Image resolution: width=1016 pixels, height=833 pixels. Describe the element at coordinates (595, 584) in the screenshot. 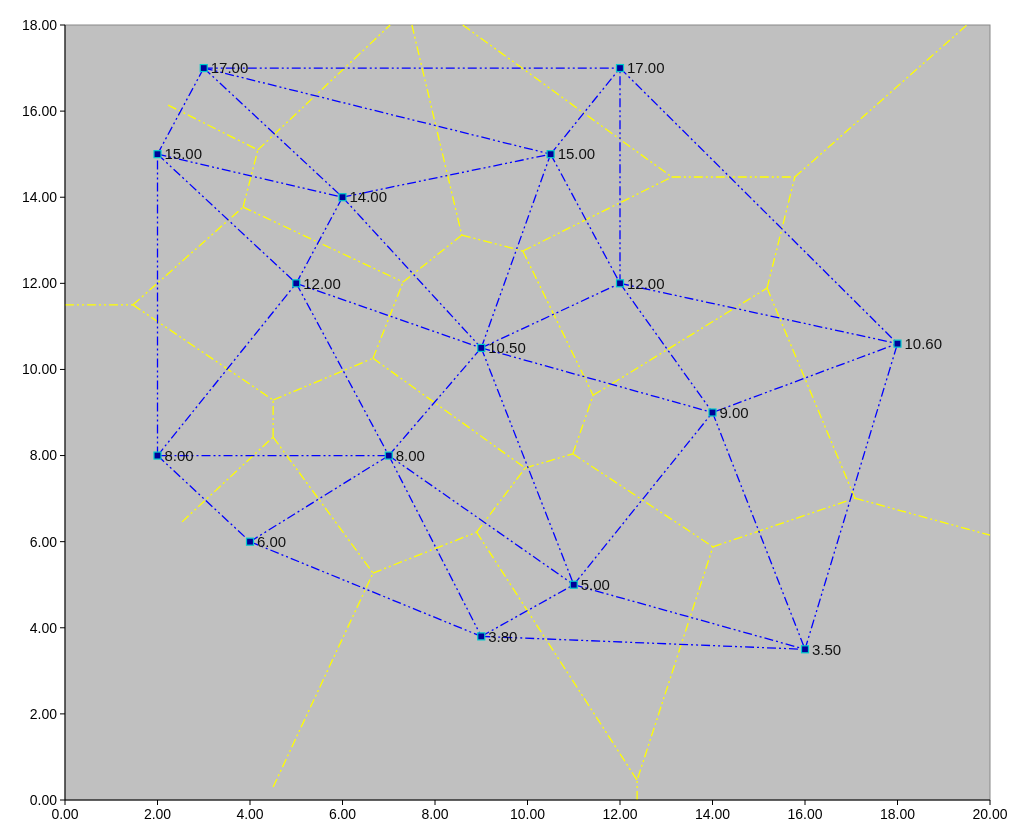

I see `data-label: 5.00` at that location.